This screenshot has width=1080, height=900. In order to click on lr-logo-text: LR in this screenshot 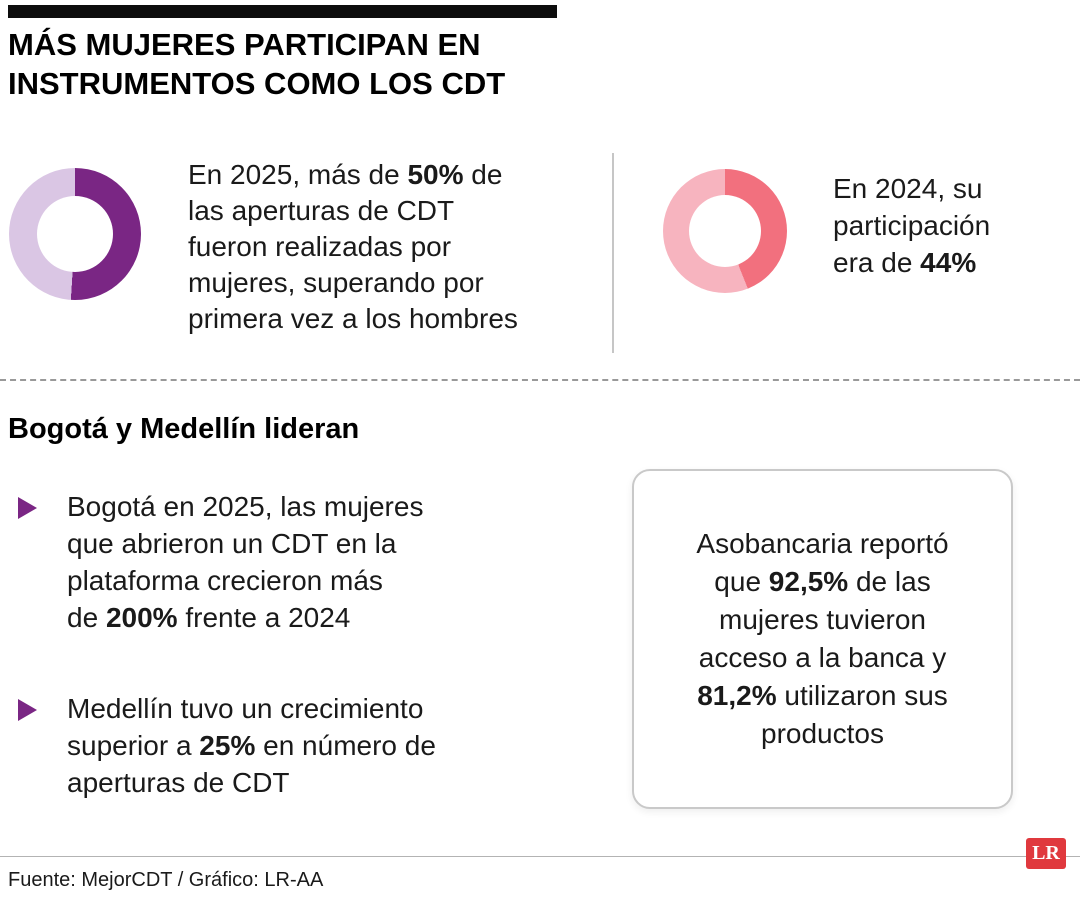, I will do `click(1046, 853)`.